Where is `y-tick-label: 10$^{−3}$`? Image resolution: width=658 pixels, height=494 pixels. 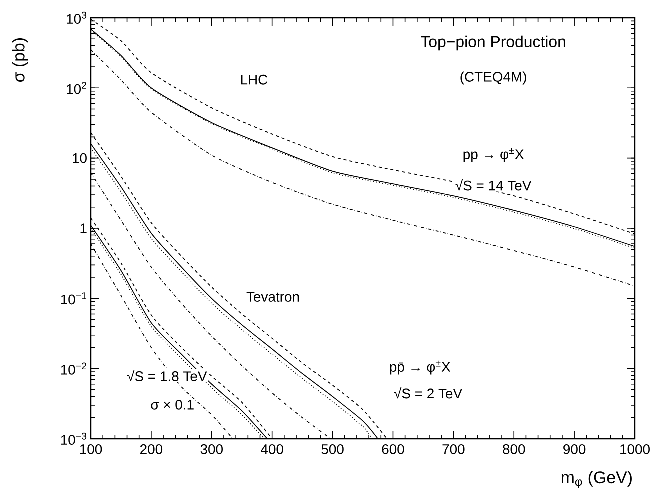
y-tick-label: 10$^{−3}$ is located at coordinates (74, 439).